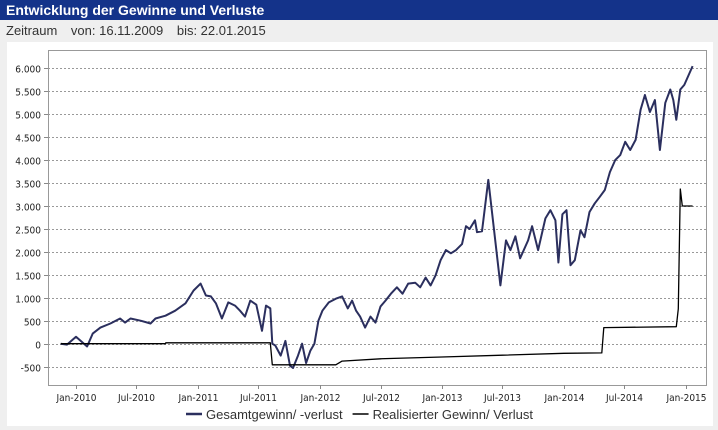  What do you see at coordinates (28, 254) in the screenshot?
I see `y-tick-label: 2.000` at bounding box center [28, 254].